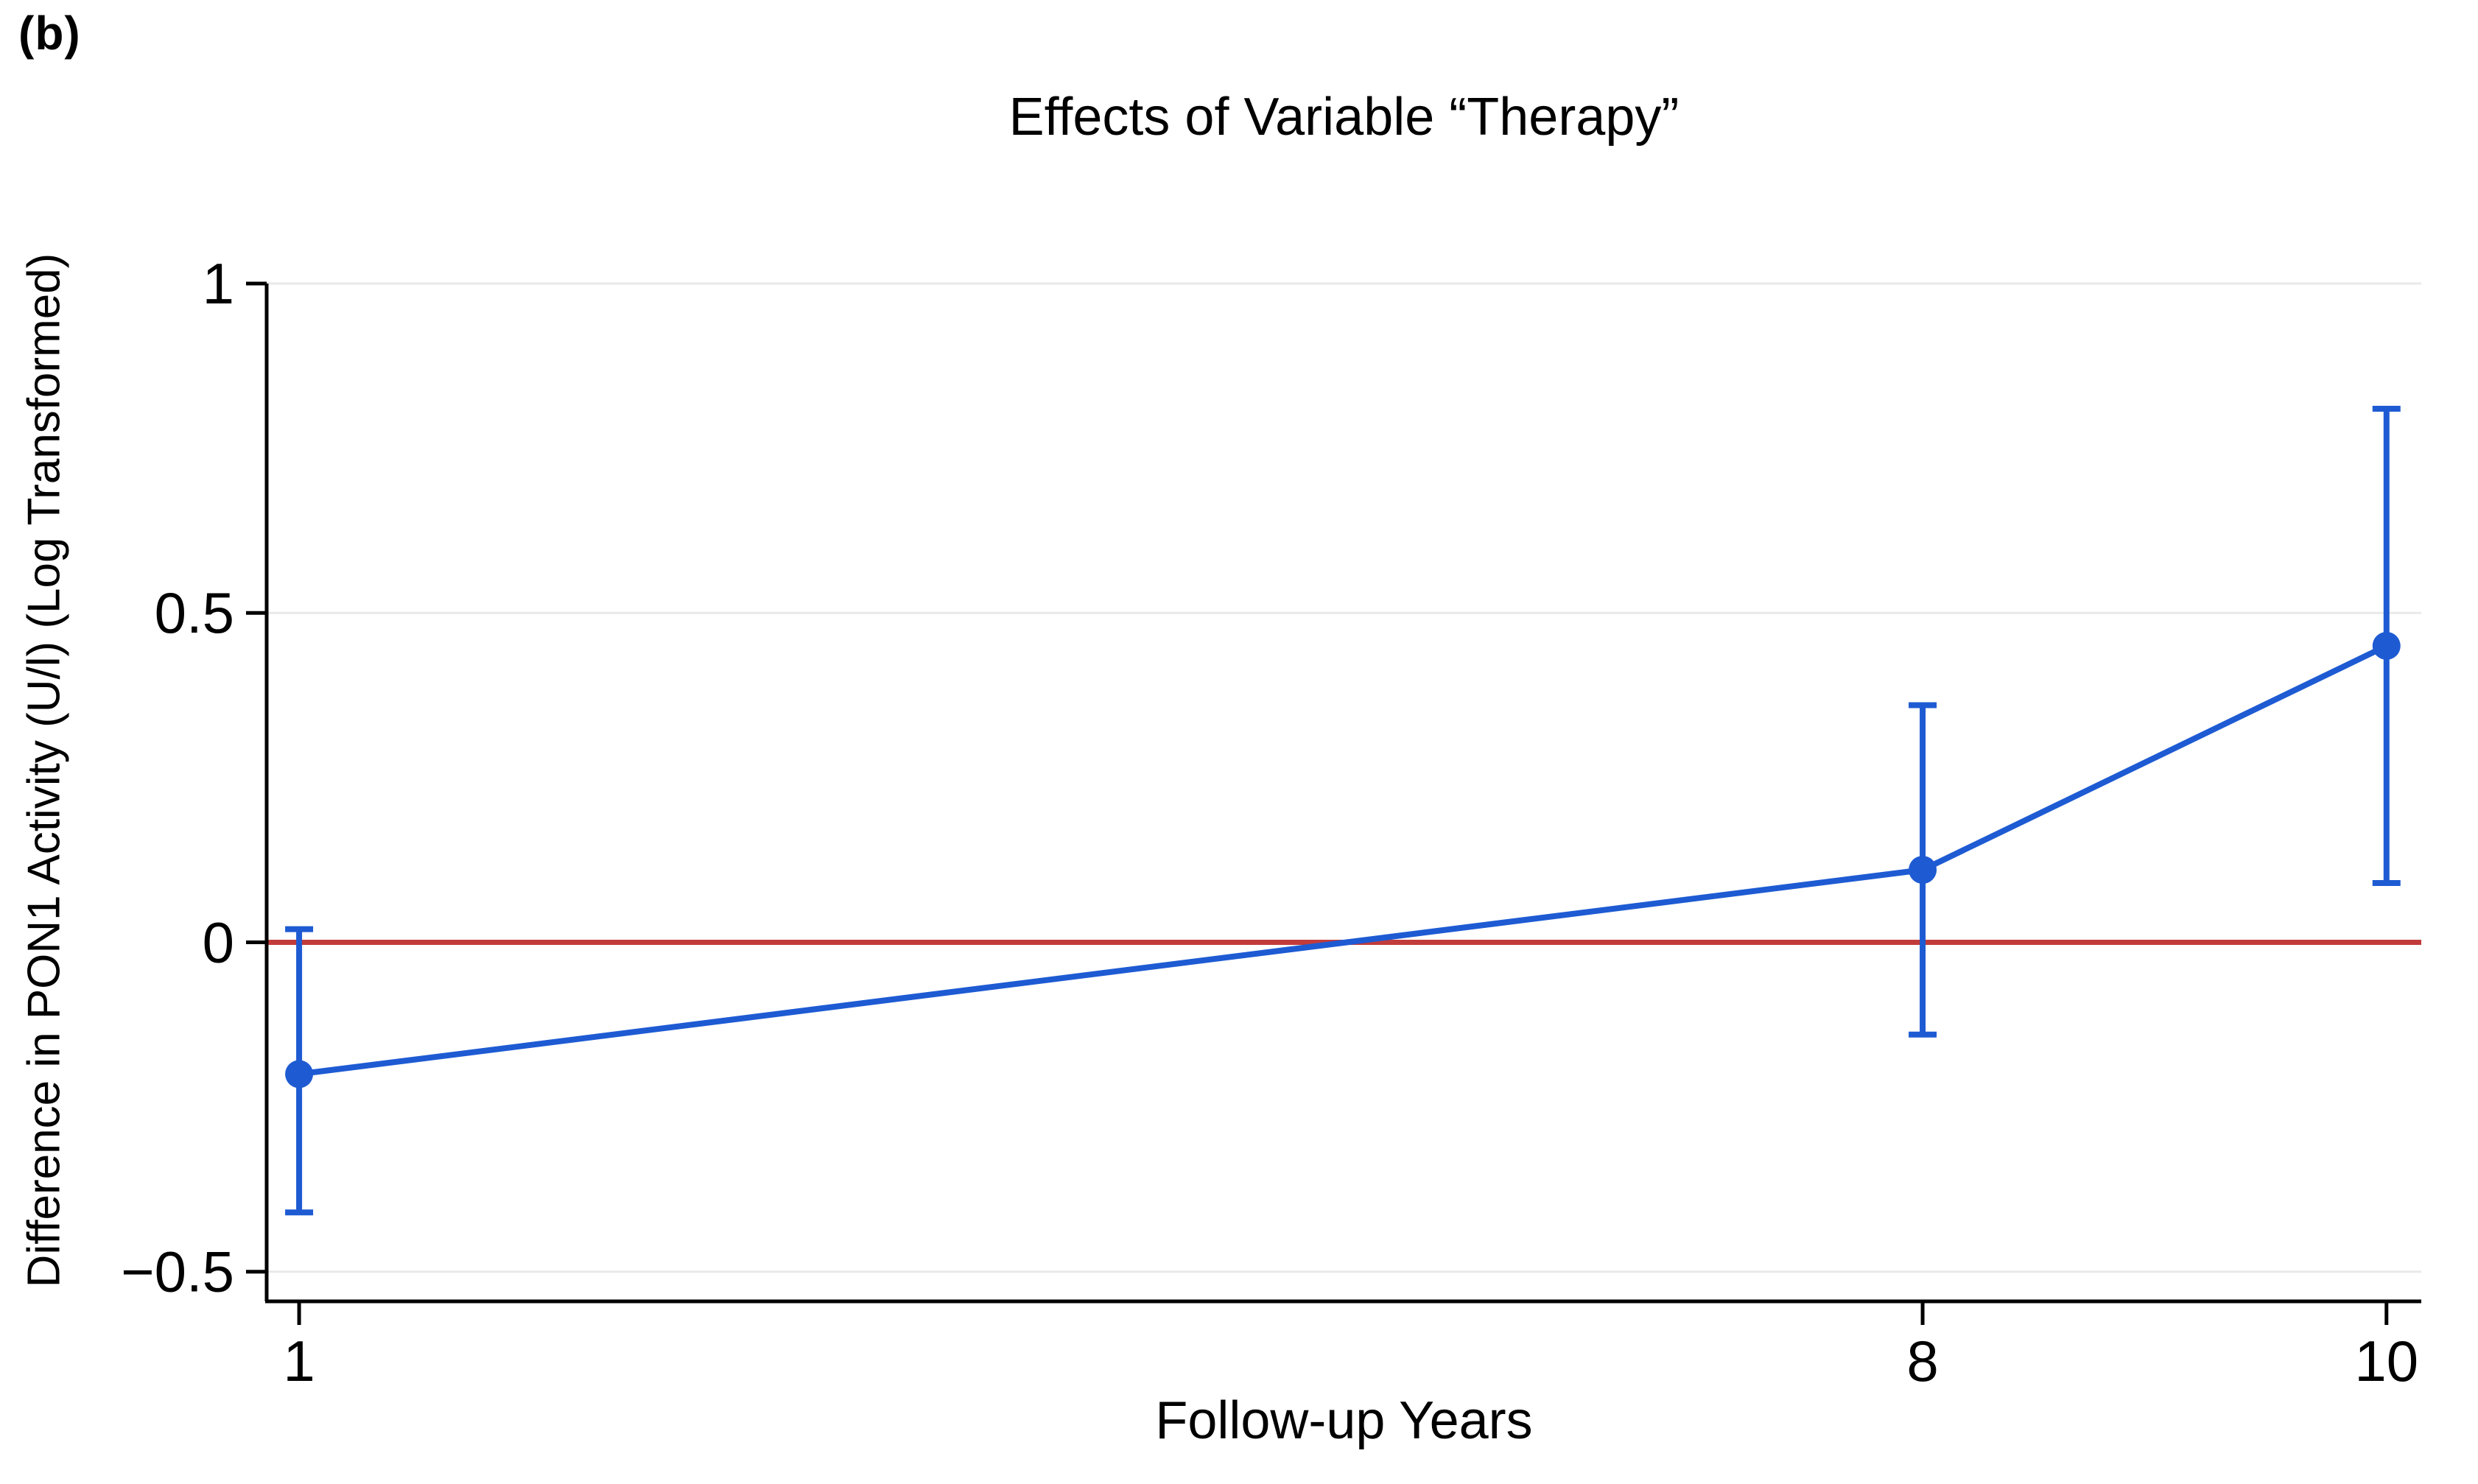 The height and width of the screenshot is (1484, 2478). I want to click on panel-label: (b), so click(49, 34).